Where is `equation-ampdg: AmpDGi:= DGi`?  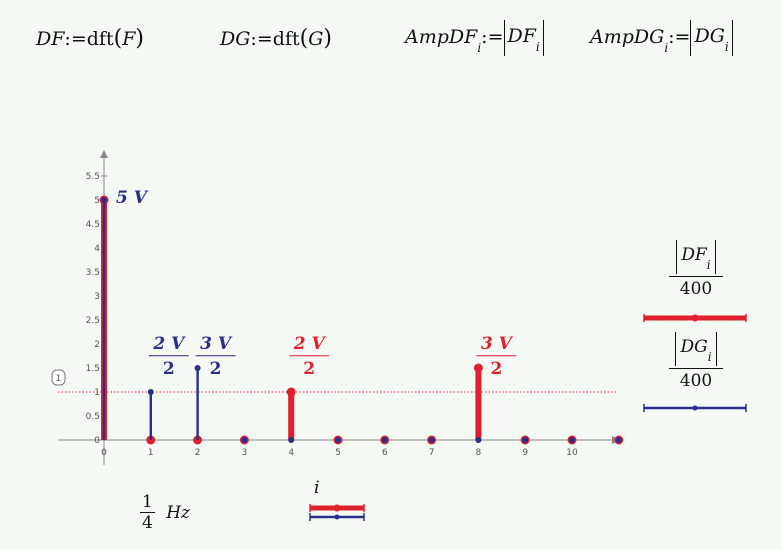 equation-ampdg: AmpDGi:= DGi is located at coordinates (661, 38).